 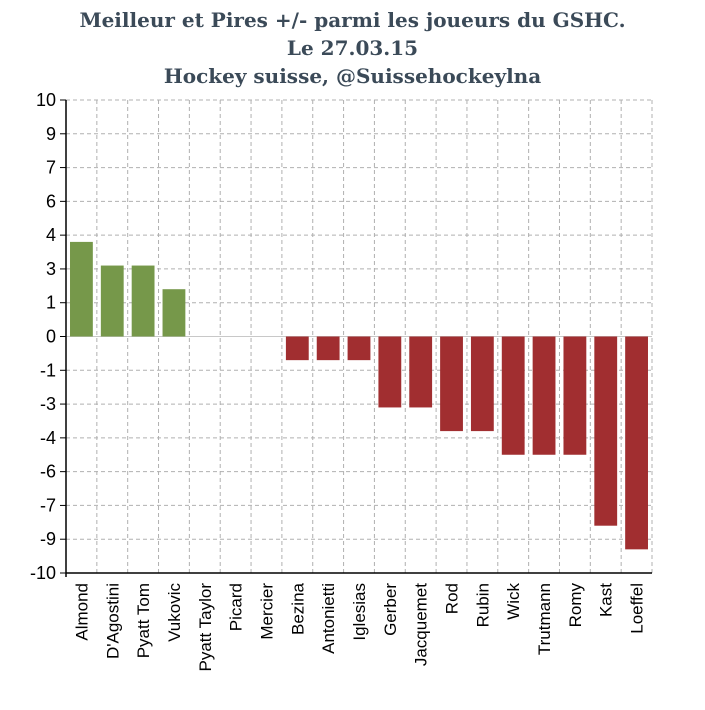 I want to click on x-tick-label: Pyatt Taylor, so click(x=205, y=627).